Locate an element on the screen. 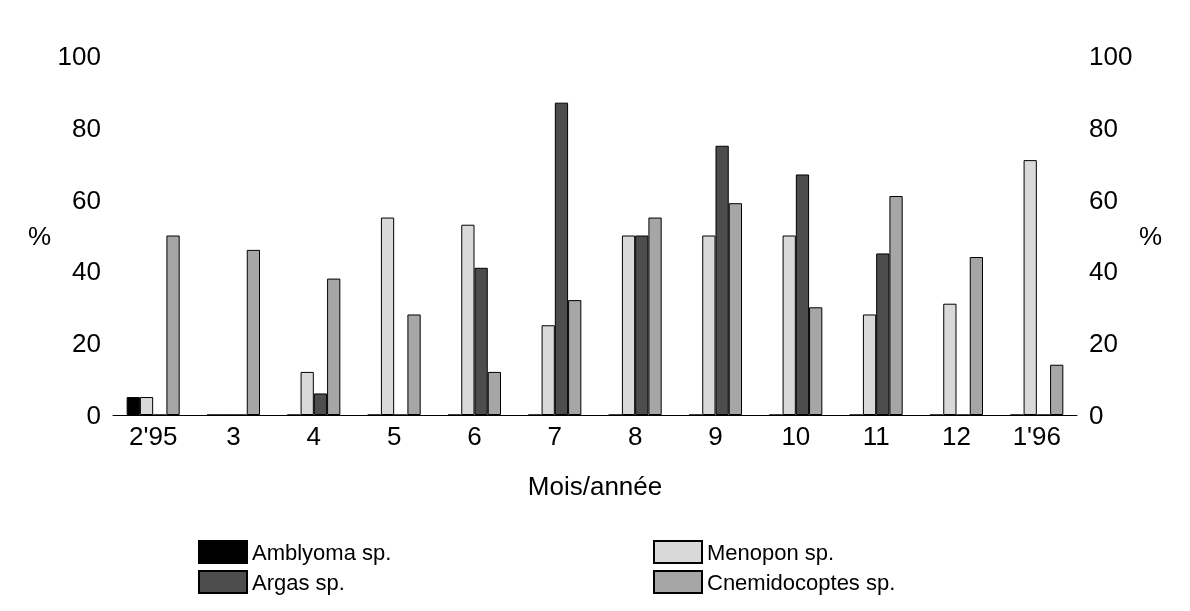  x-tick-label: 5 is located at coordinates (394, 436).